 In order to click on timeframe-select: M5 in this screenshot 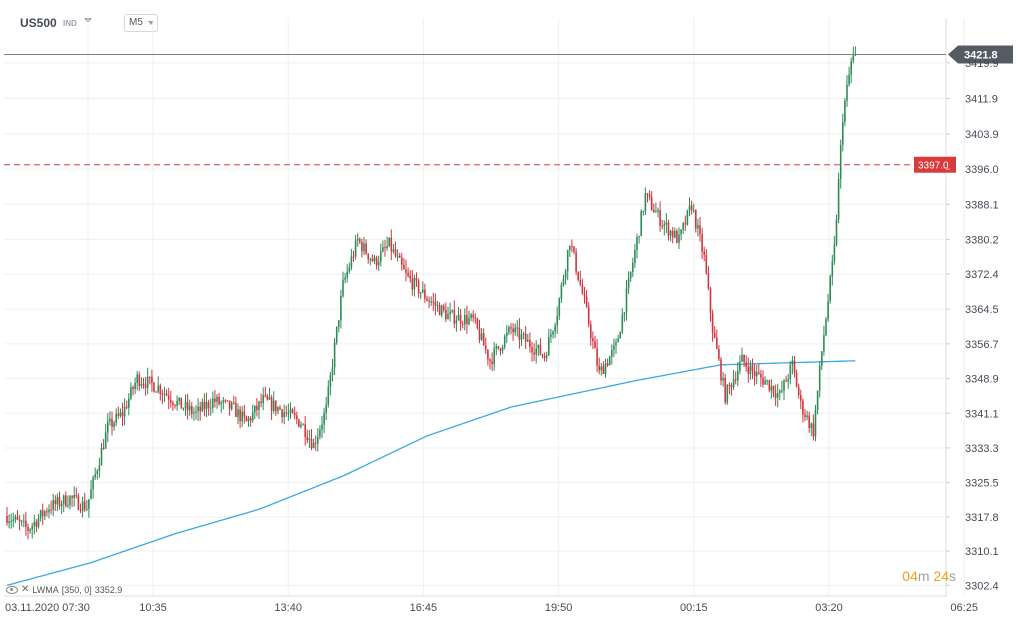, I will do `click(141, 23)`.